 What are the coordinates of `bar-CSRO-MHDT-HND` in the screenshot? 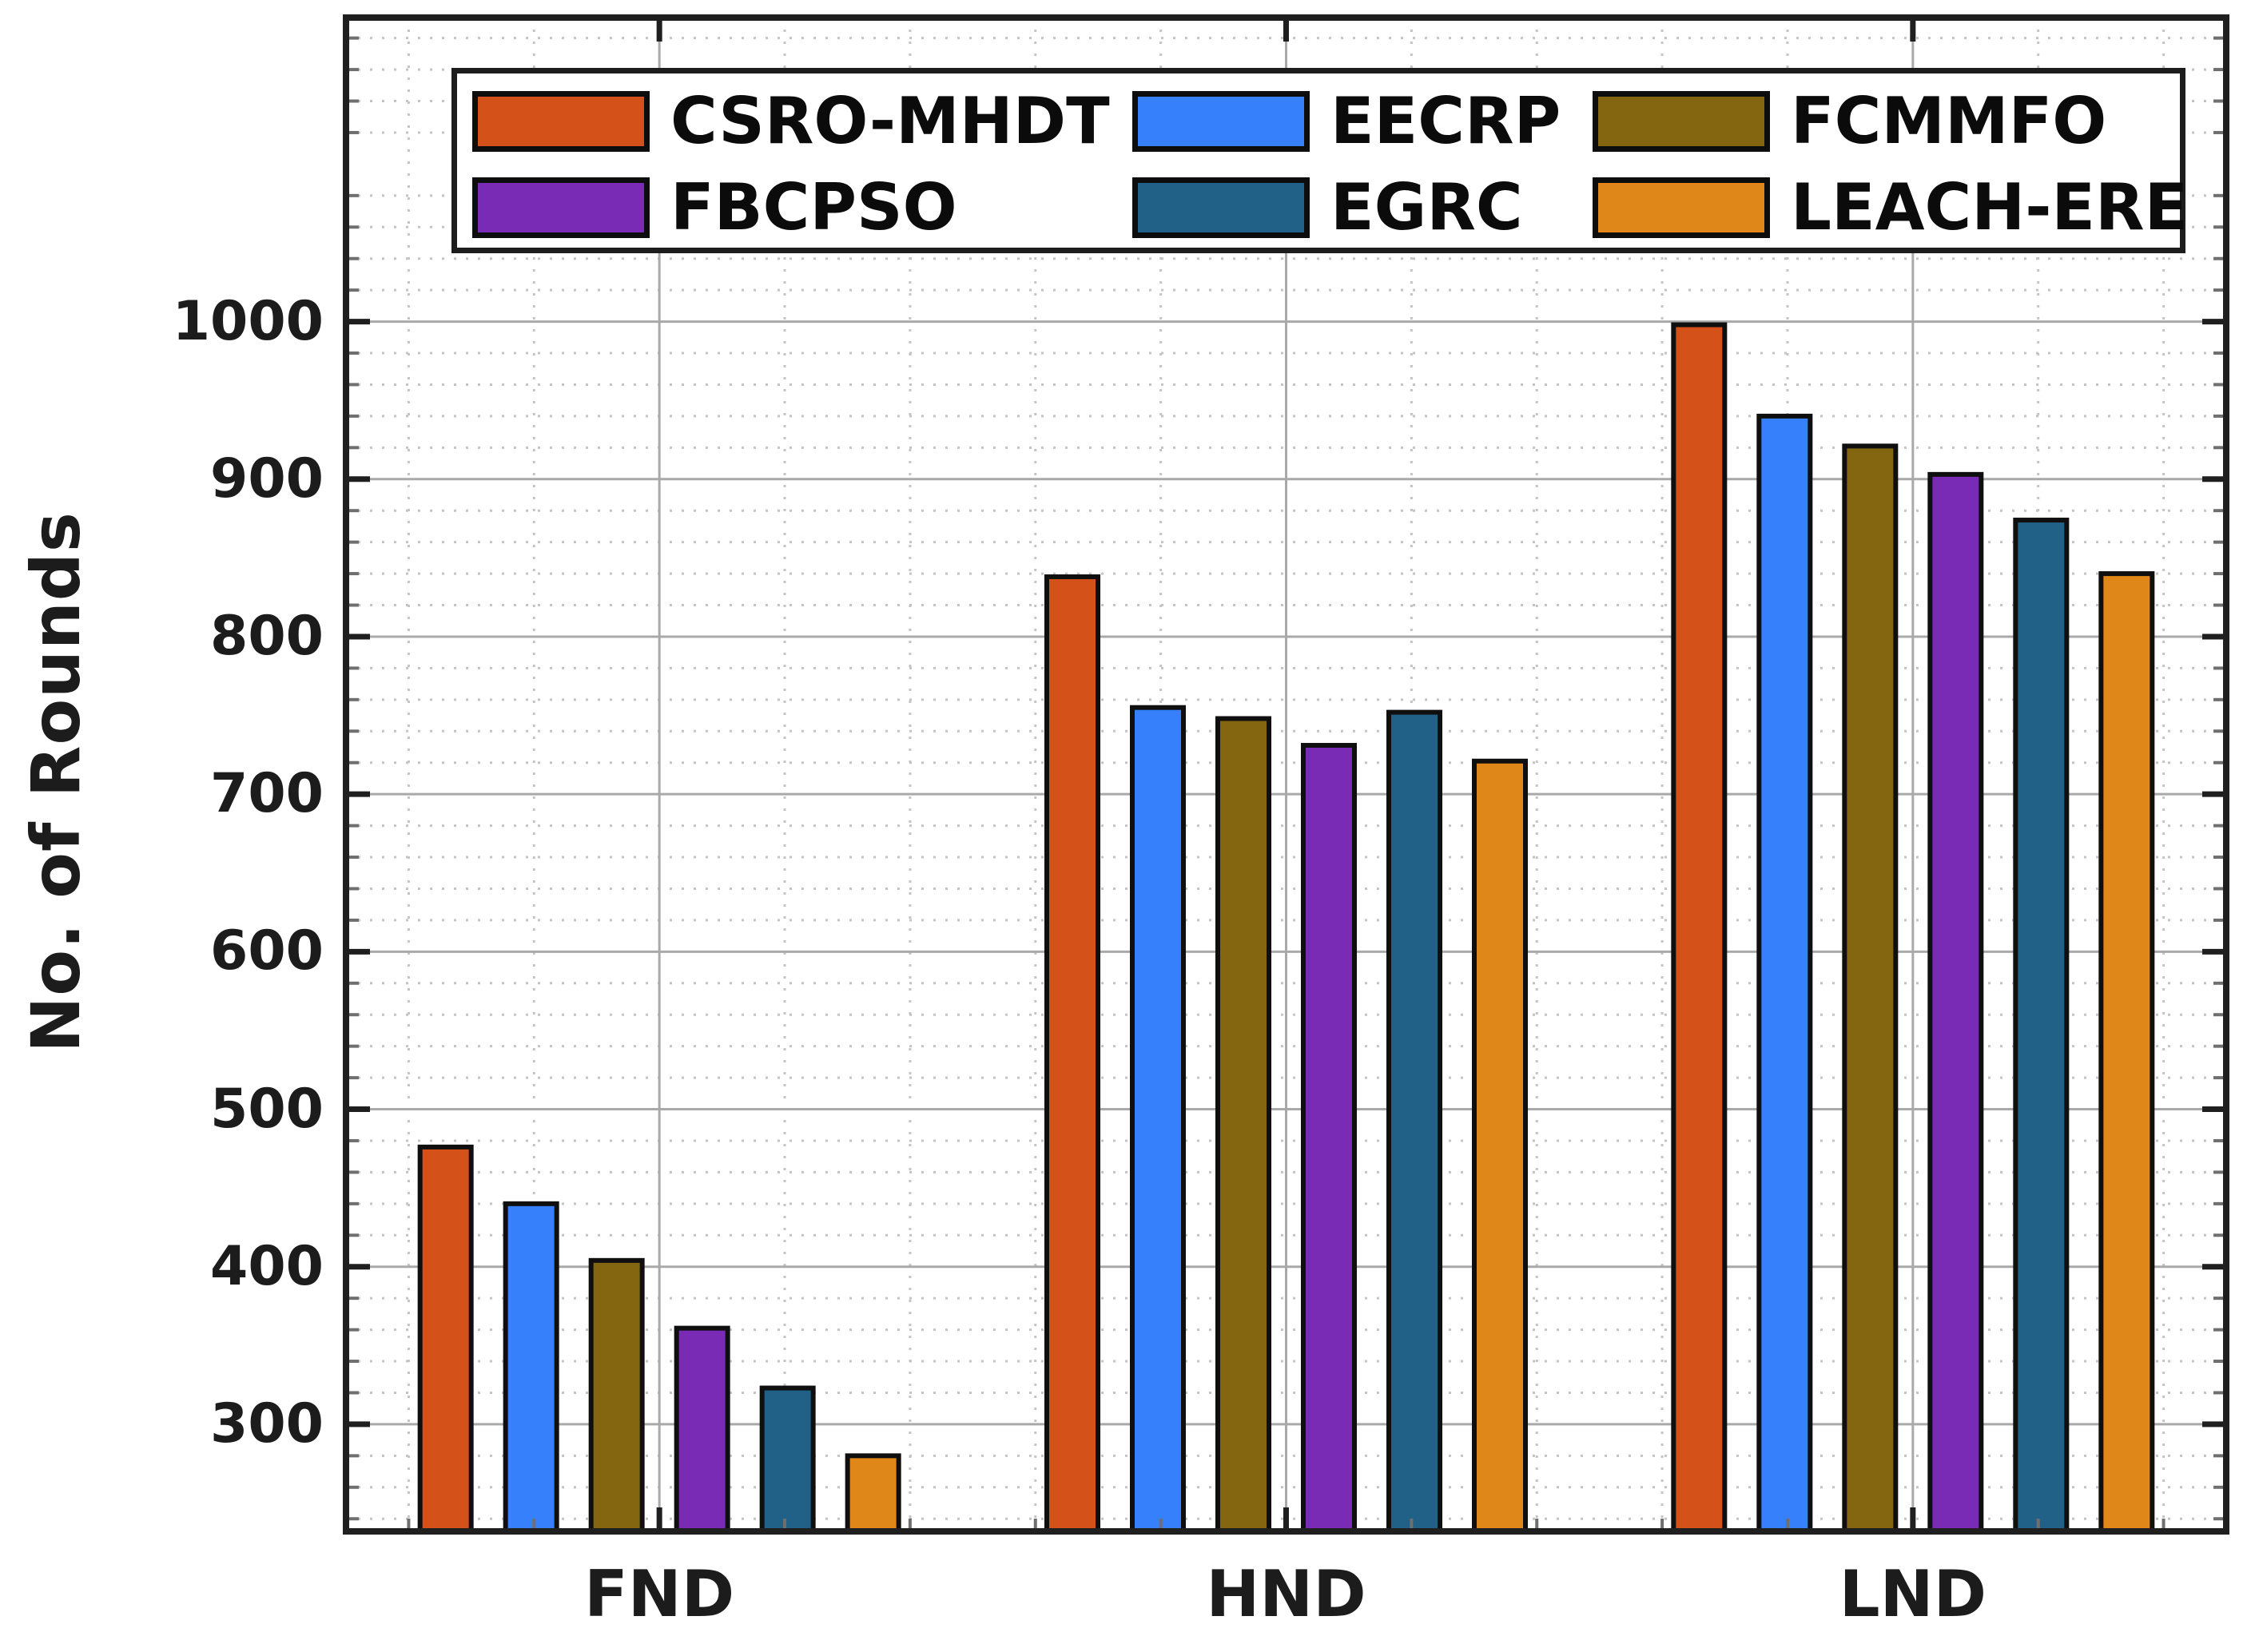 It's located at (1072, 1054).